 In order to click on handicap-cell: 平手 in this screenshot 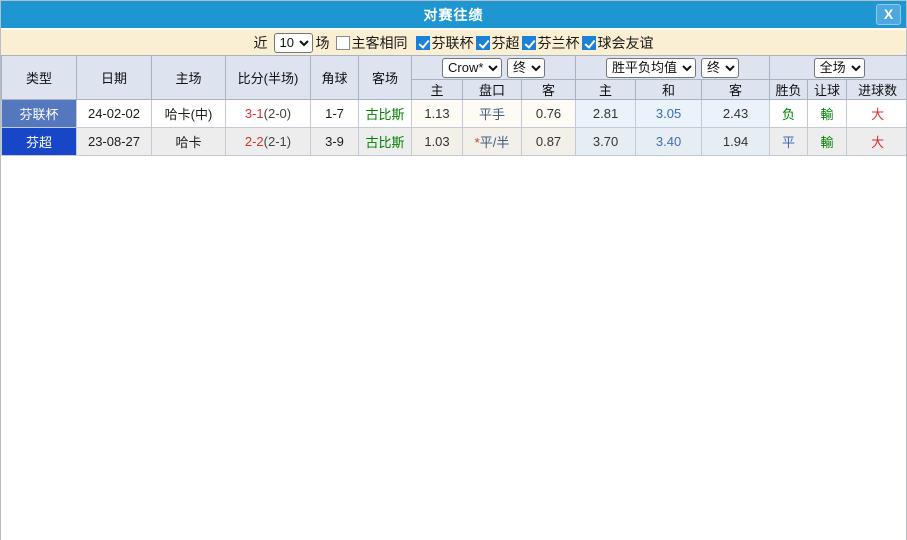, I will do `click(492, 113)`.